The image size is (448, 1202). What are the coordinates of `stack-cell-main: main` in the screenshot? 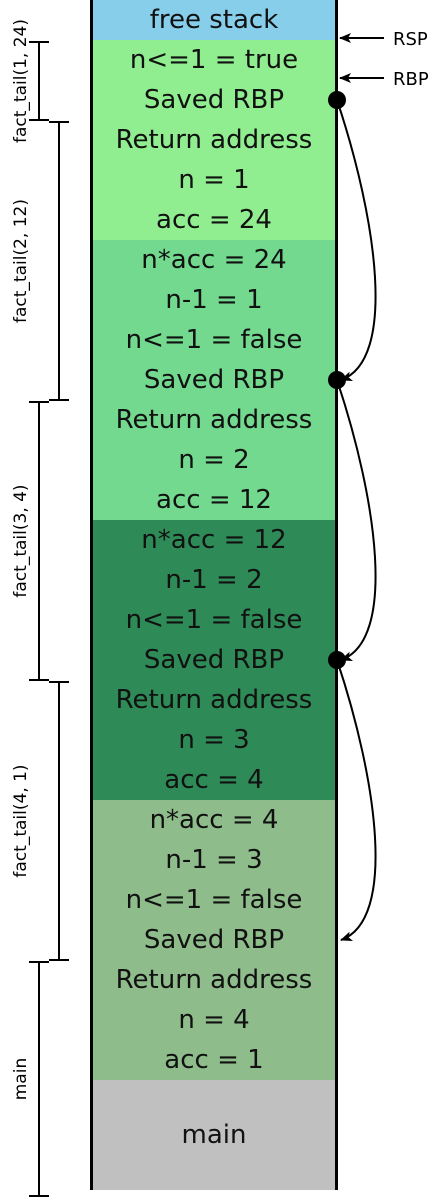 It's located at (214, 1135).